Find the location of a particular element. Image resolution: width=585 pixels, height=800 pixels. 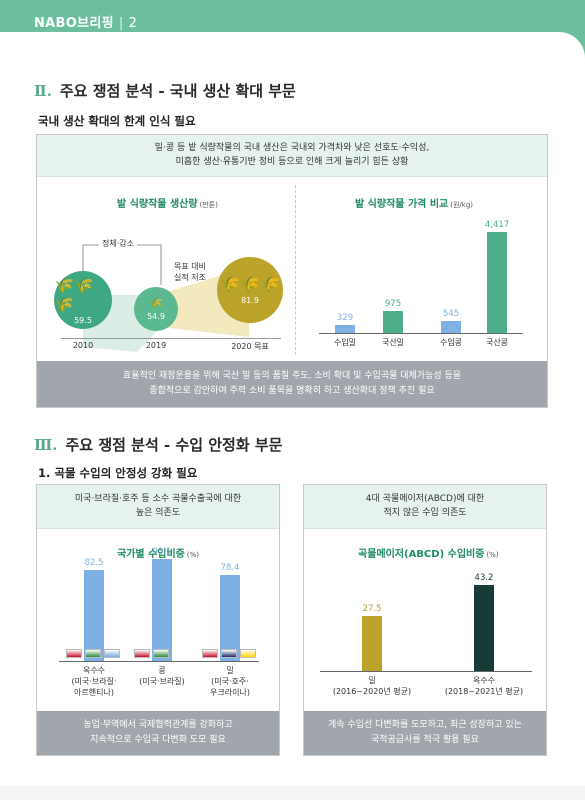

country-value-0: 82.5 is located at coordinates (94, 563).